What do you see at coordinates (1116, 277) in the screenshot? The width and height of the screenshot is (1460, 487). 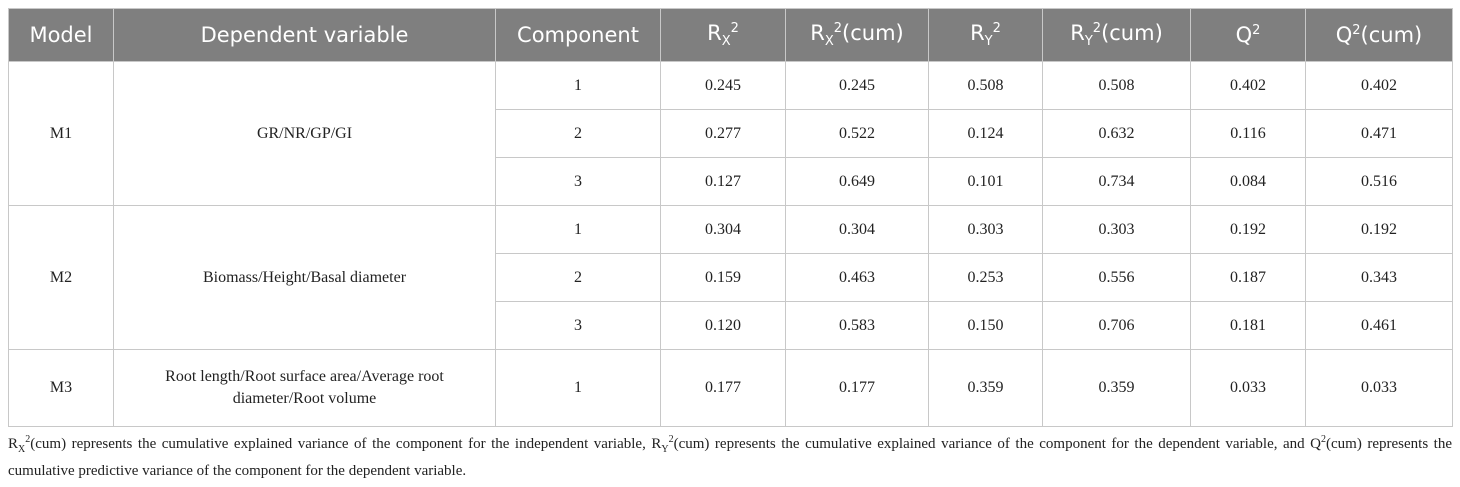 I see `value-cell: 0.556` at bounding box center [1116, 277].